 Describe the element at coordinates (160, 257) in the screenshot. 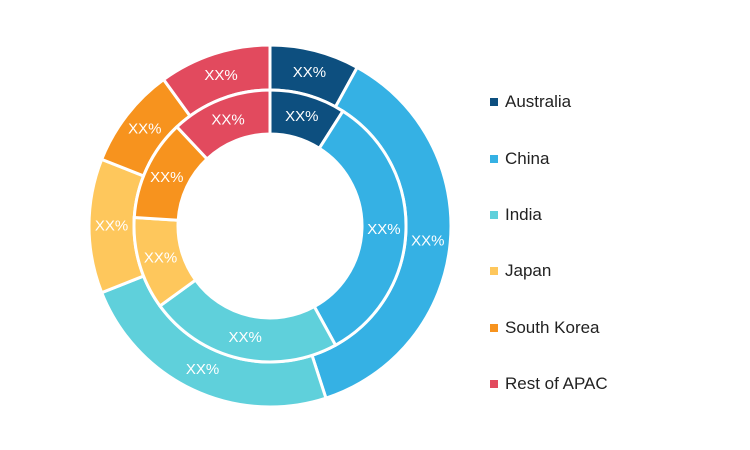

I see `inner-label-japan: XX%` at that location.